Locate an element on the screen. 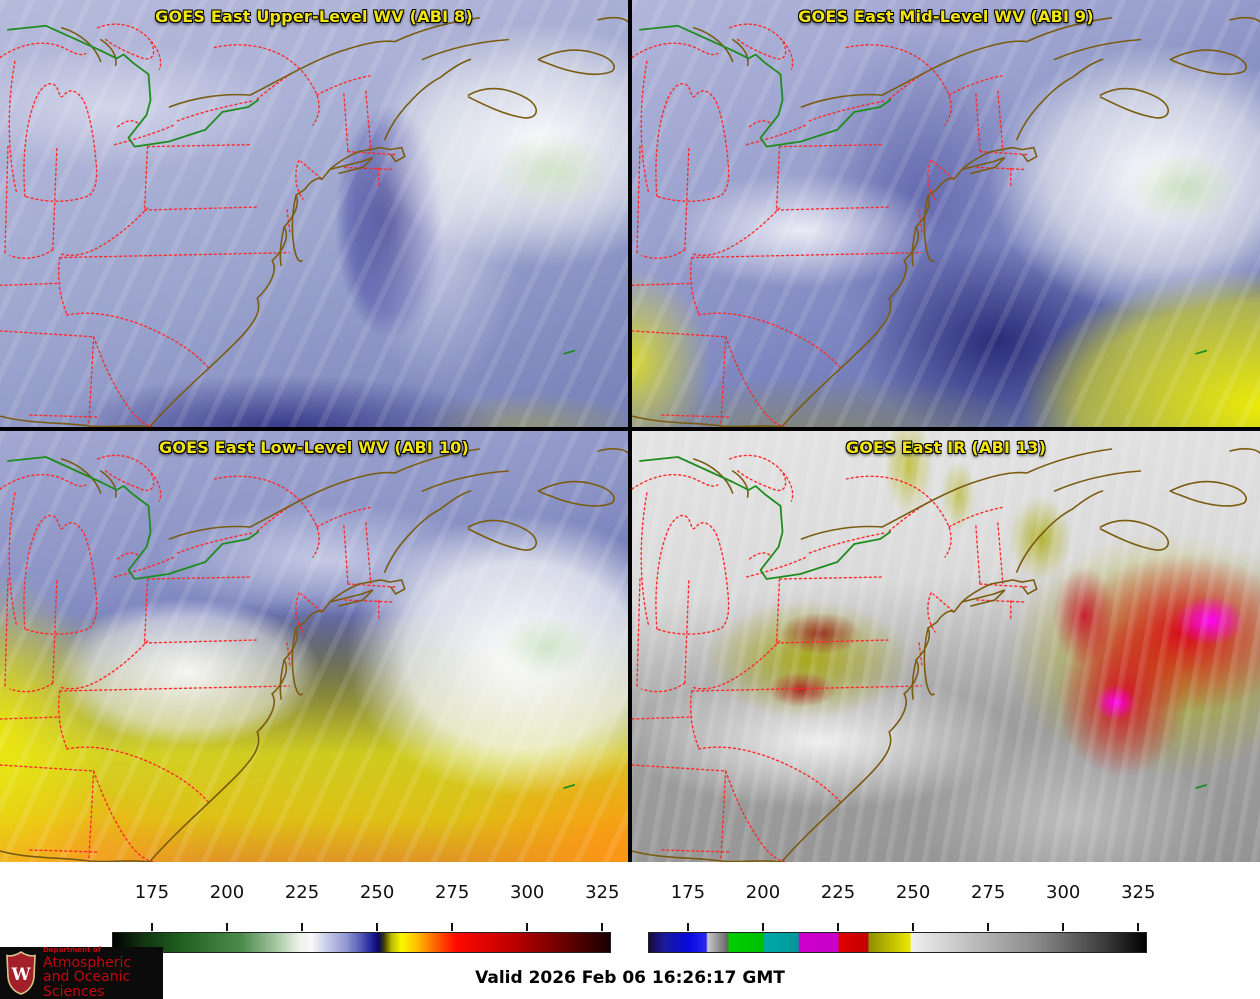  panel-title: GOES East Upper-Level WV (ABI 8) is located at coordinates (314, 16).